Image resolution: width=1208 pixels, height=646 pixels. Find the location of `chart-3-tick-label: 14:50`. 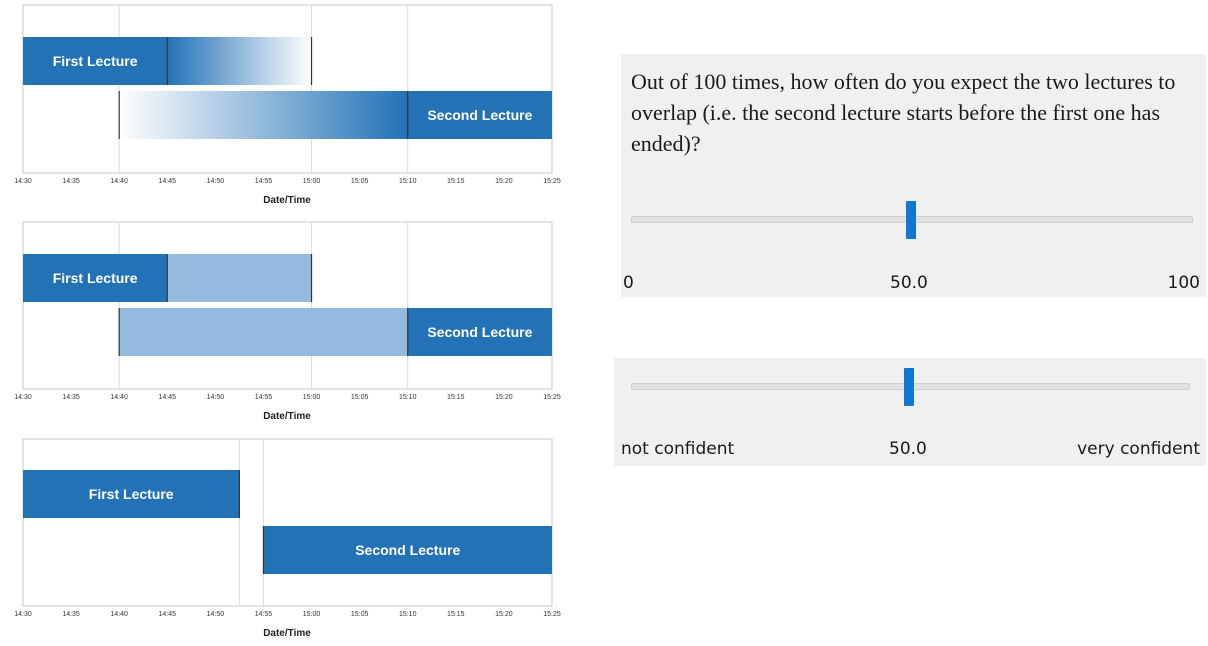

chart-3-tick-label: 14:50 is located at coordinates (216, 614).